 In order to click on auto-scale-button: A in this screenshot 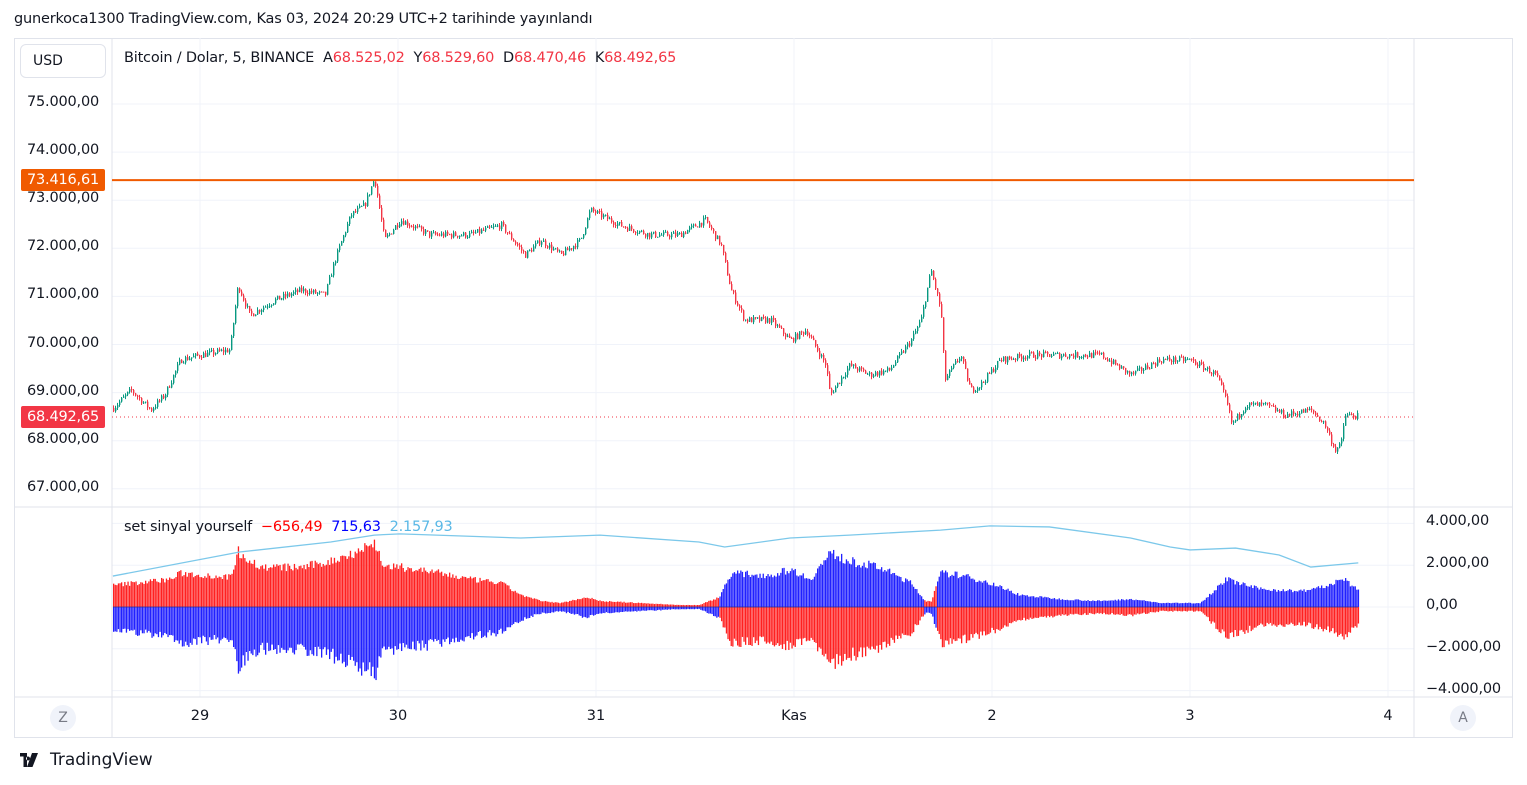, I will do `click(1463, 718)`.